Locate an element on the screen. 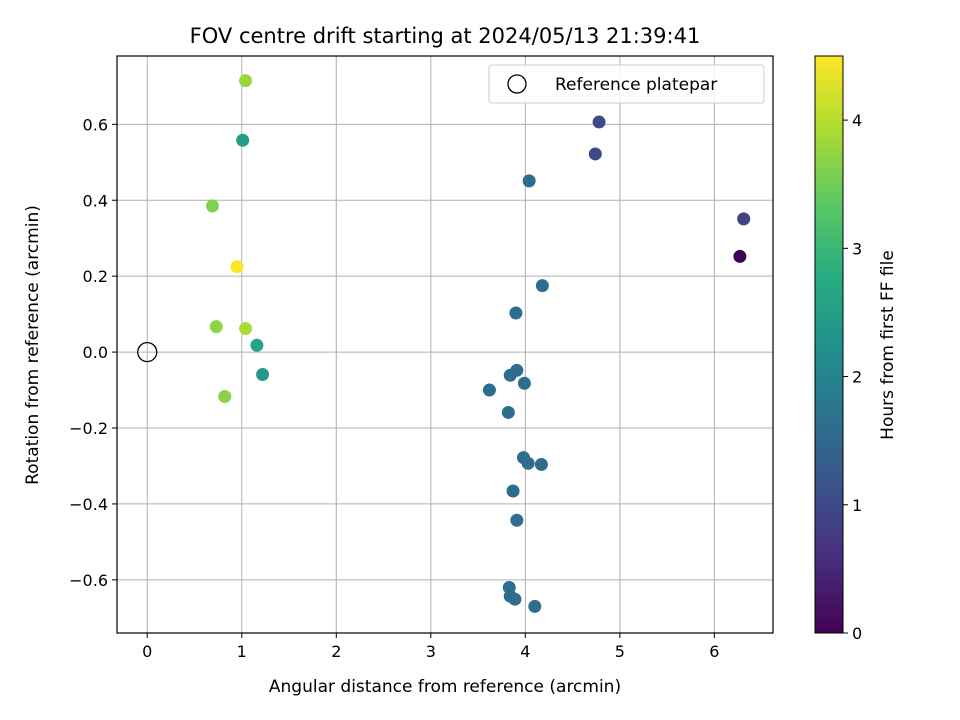  x-tick-label: 3 is located at coordinates (431, 651).